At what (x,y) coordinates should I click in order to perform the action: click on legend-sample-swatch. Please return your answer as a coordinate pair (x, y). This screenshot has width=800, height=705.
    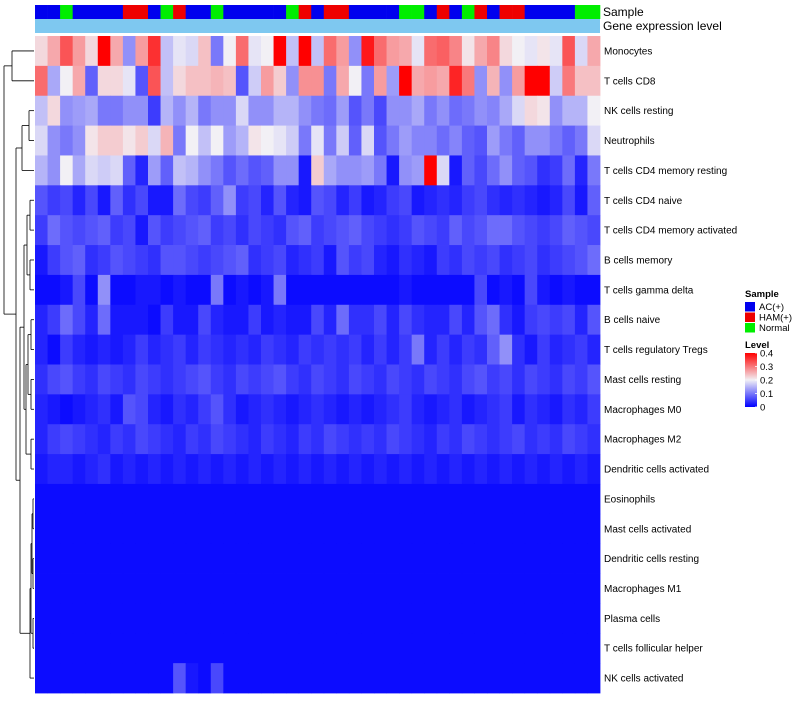
    Looking at the image, I should click on (750, 317).